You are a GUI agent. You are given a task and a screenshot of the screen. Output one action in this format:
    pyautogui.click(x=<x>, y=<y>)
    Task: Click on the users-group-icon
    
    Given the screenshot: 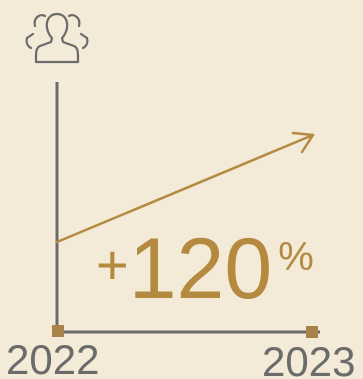 What is the action you would take?
    pyautogui.click(x=57, y=38)
    